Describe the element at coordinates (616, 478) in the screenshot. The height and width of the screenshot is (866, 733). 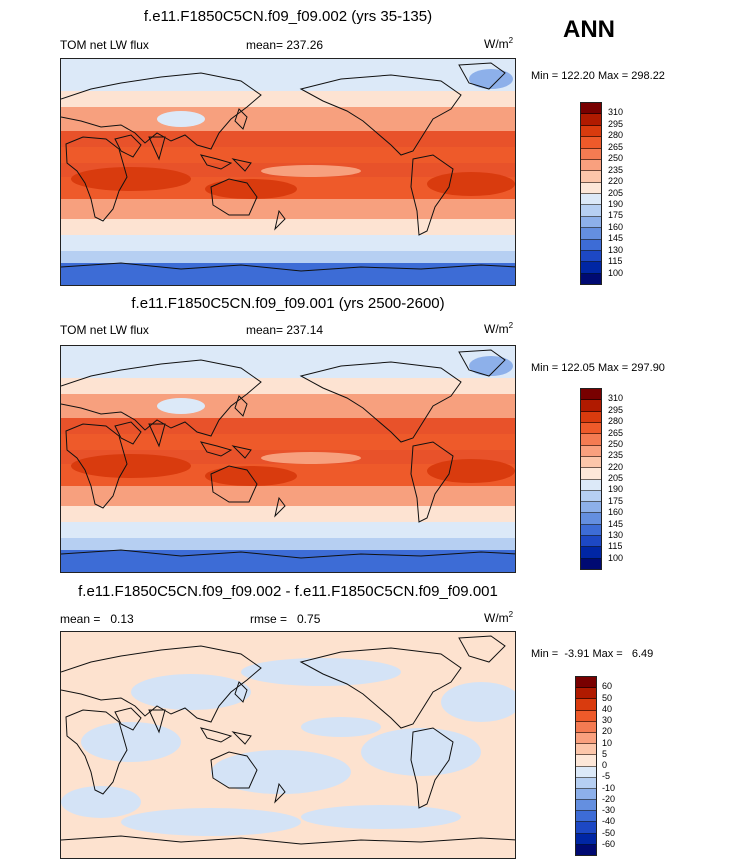
I see `colorbar-tick-label: 205` at that location.